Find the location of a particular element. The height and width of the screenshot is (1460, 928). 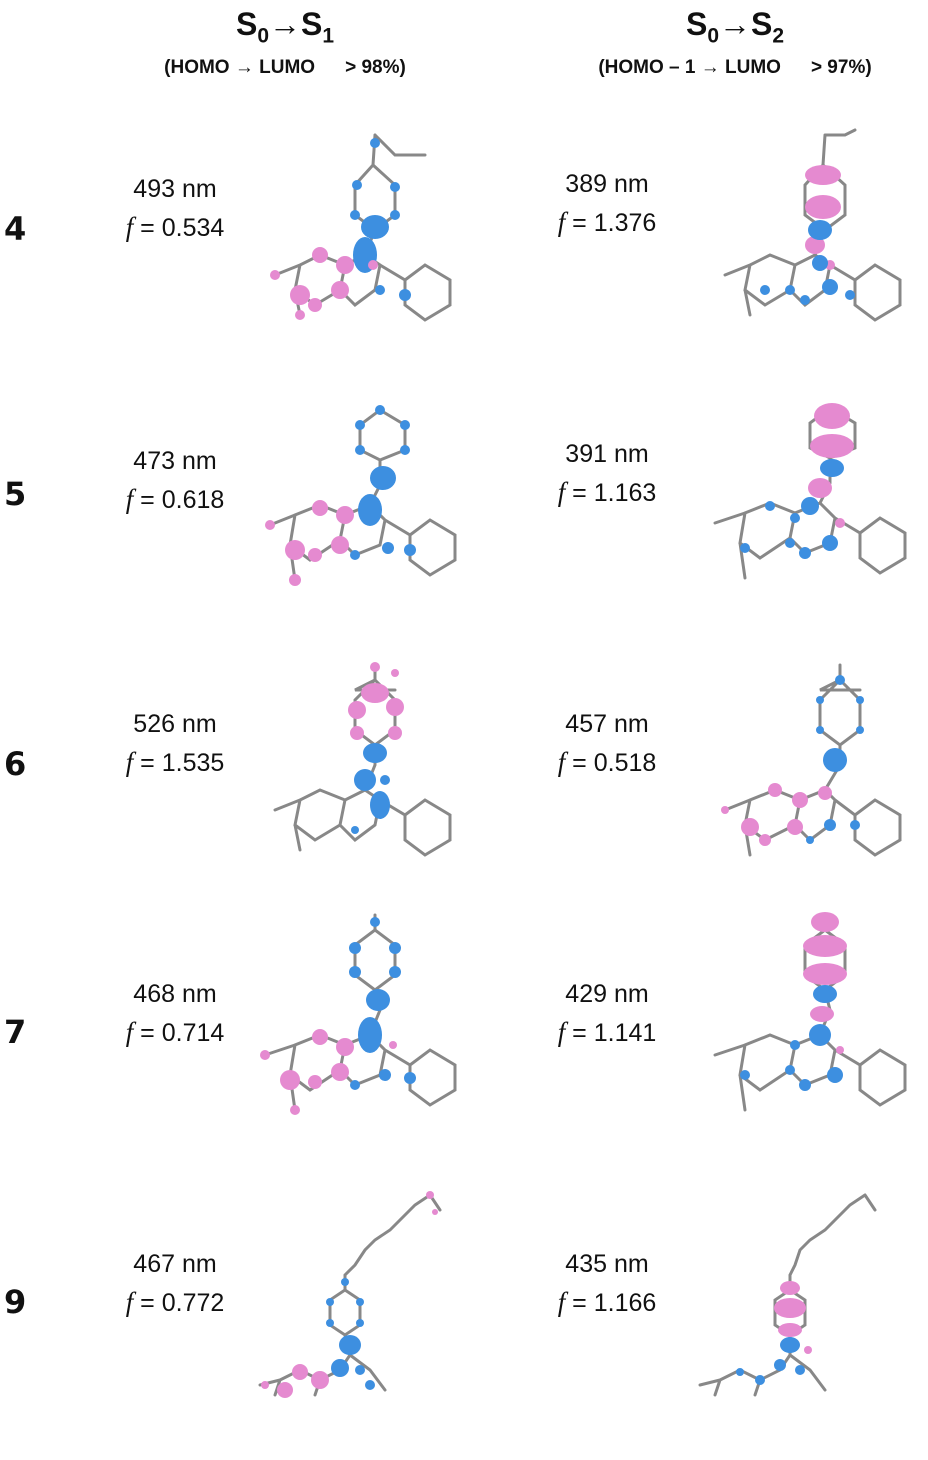

s0-s1-header: S0→S1 (HOMO → LUMO > 98%) is located at coordinates (285, 42).